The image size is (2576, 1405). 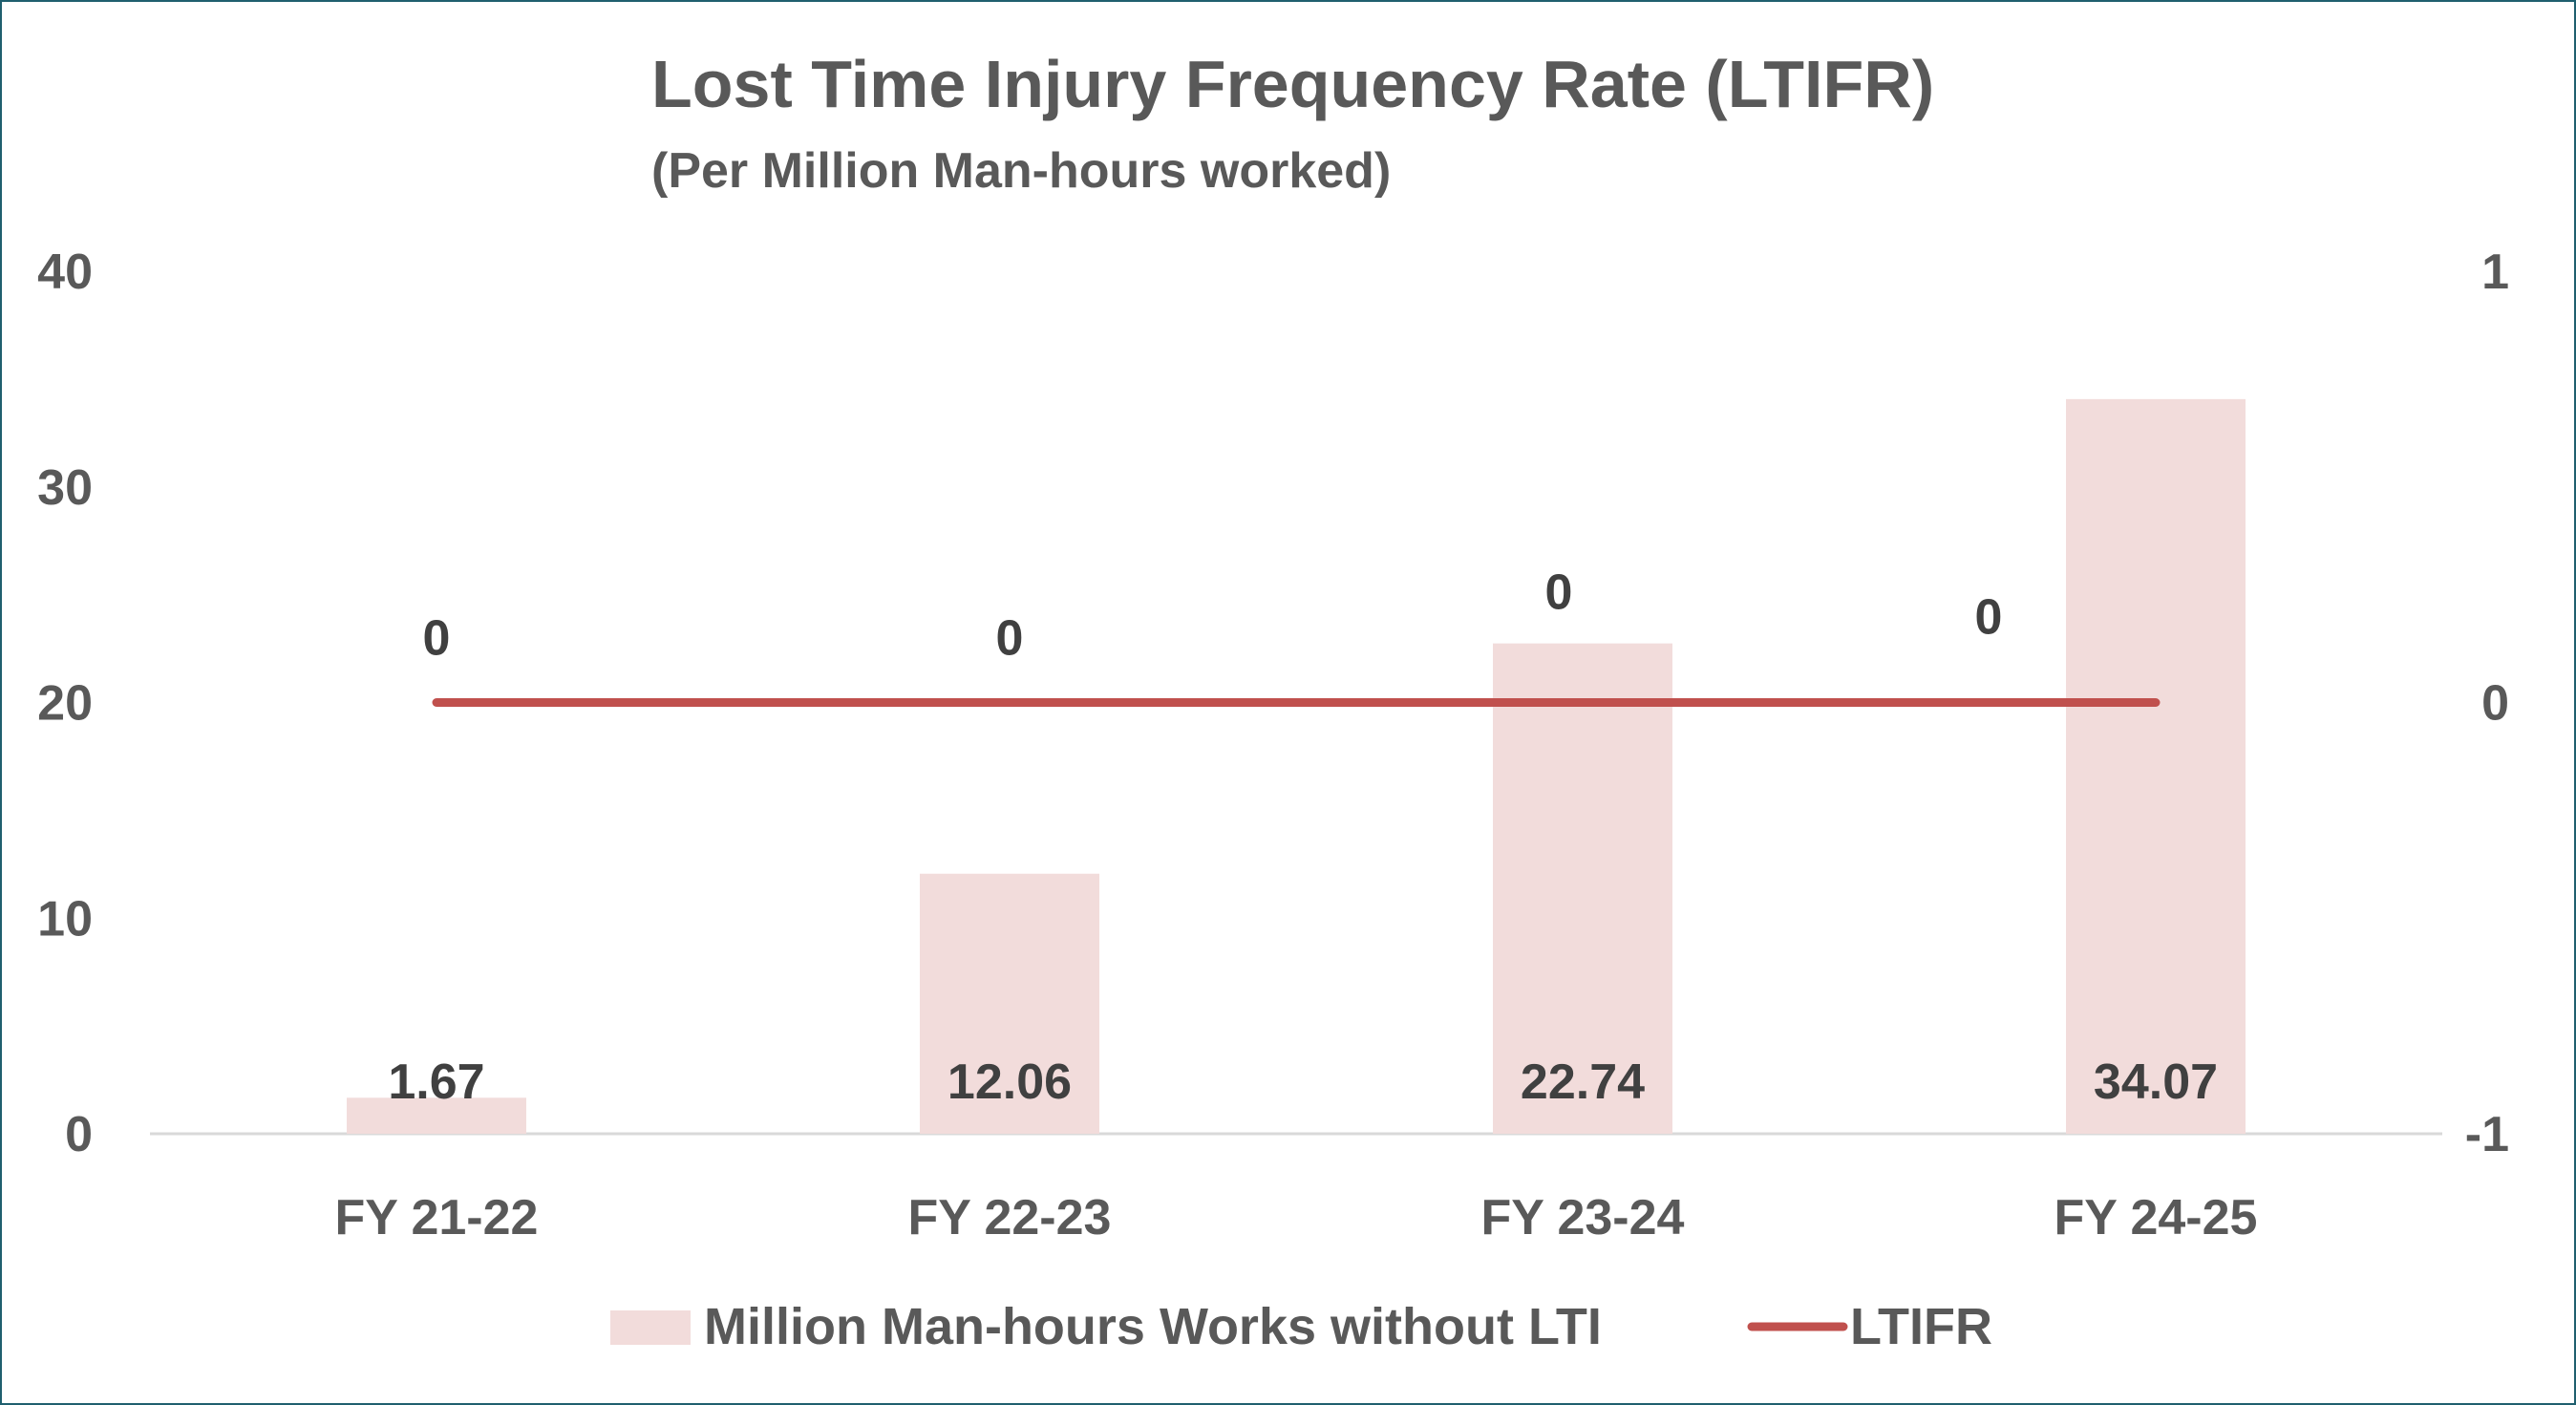 I want to click on left-y-tick-label: 0, so click(x=79, y=1134).